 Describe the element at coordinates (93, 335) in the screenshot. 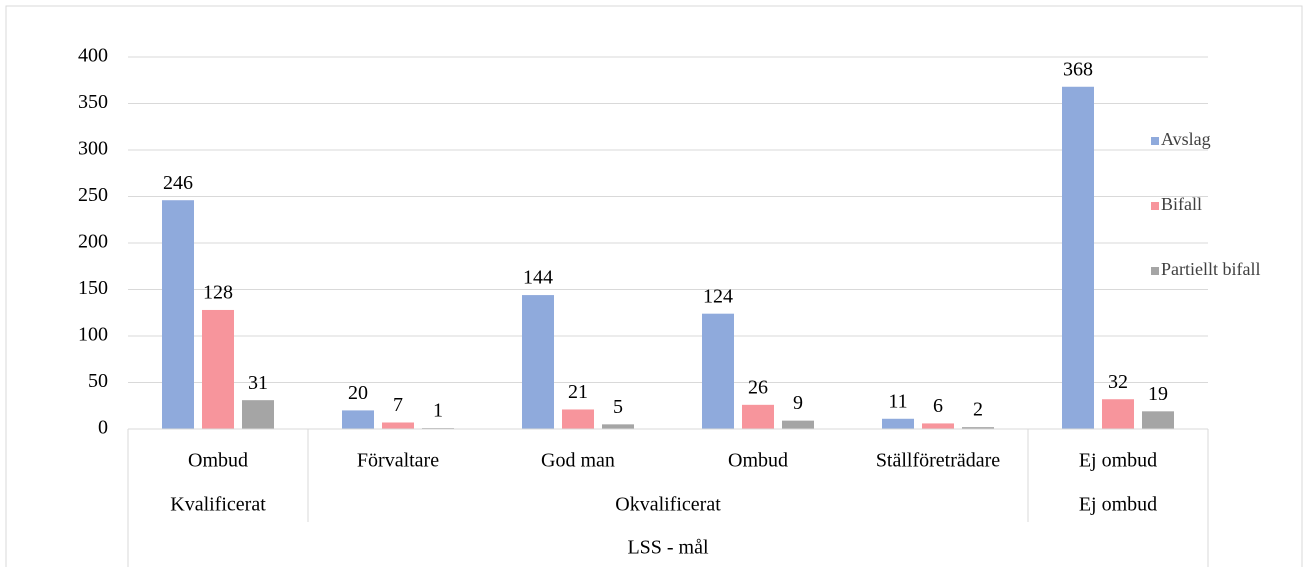

I see `y-tick-label: 100` at that location.